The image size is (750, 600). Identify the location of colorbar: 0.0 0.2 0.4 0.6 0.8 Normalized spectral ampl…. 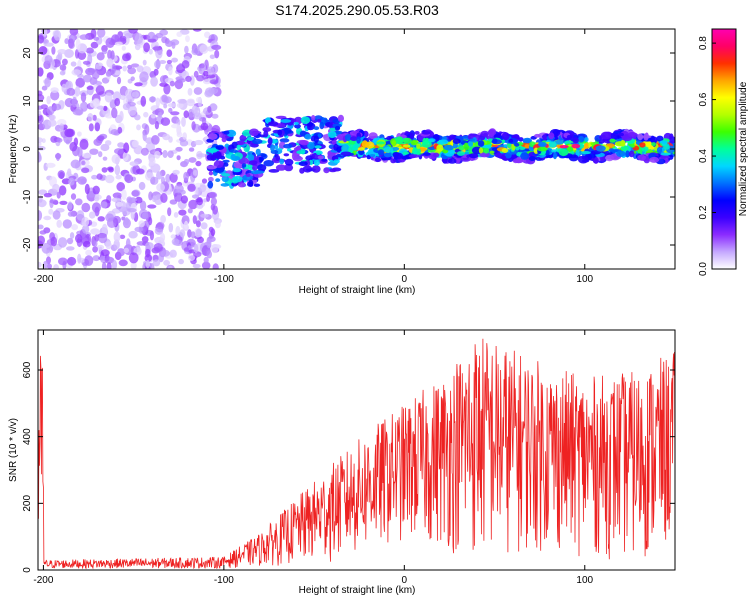
(723, 152).